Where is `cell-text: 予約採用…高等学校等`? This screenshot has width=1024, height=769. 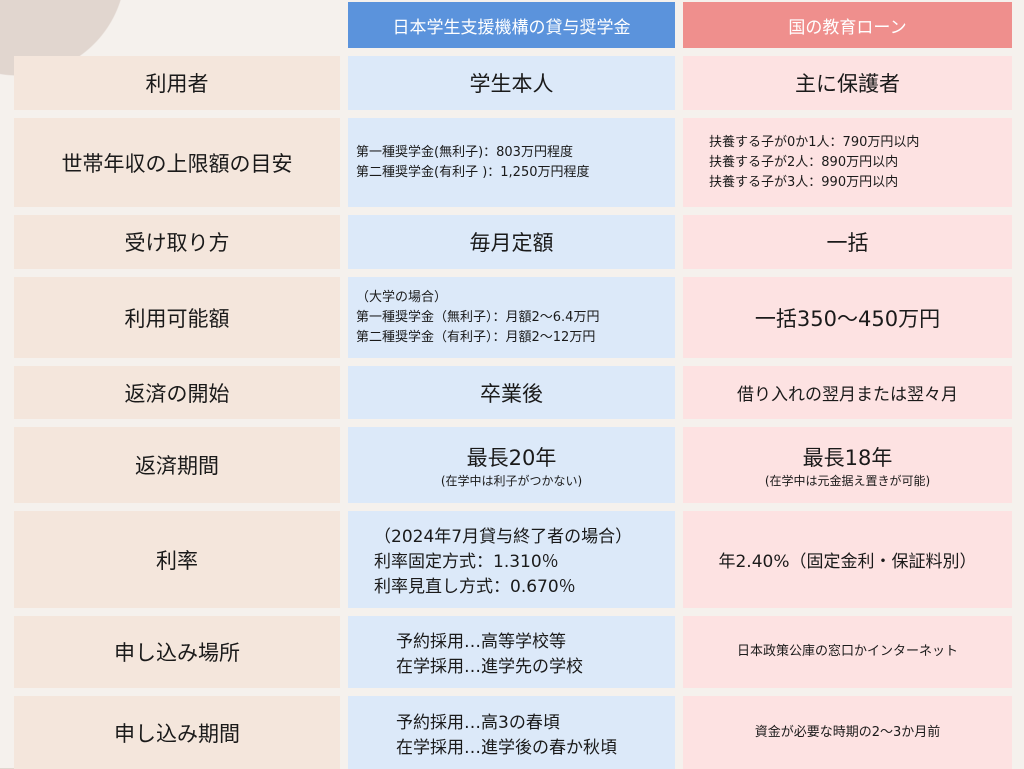 cell-text: 予約採用…高等学校等 is located at coordinates (481, 642).